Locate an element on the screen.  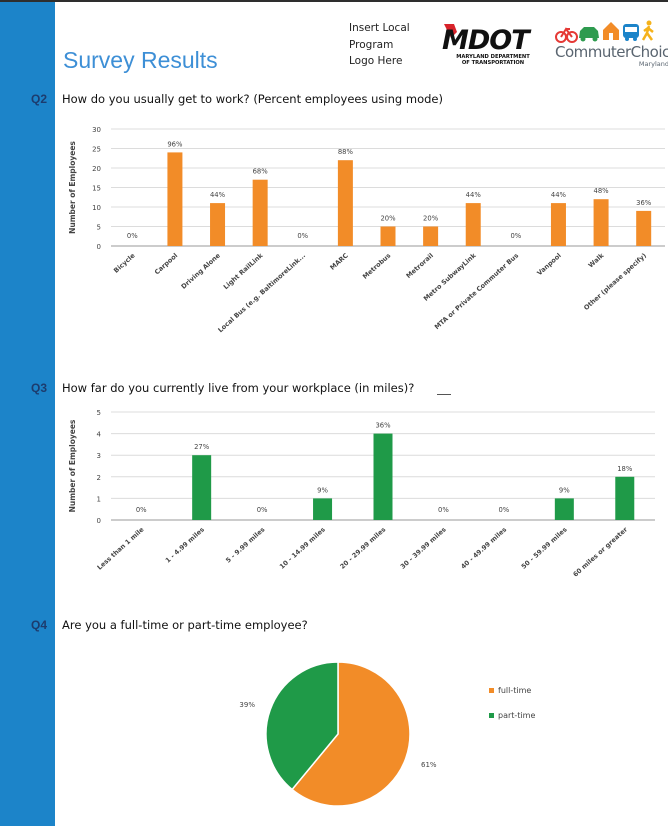
logo-placeholder-line: Logo Here is located at coordinates (376, 61).